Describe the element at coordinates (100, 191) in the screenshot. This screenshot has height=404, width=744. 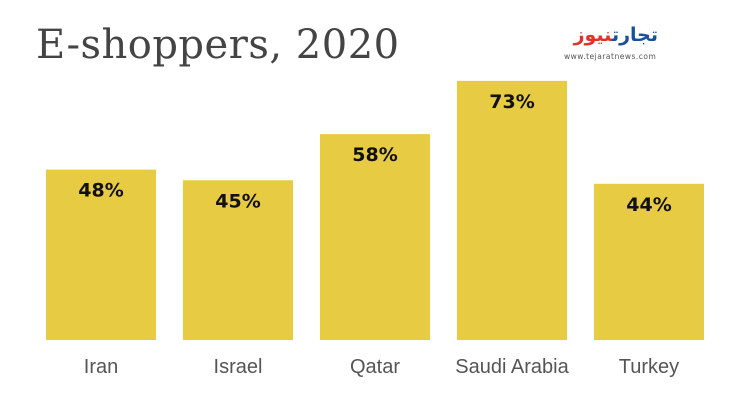
I see `value-label-iran: 48%` at that location.